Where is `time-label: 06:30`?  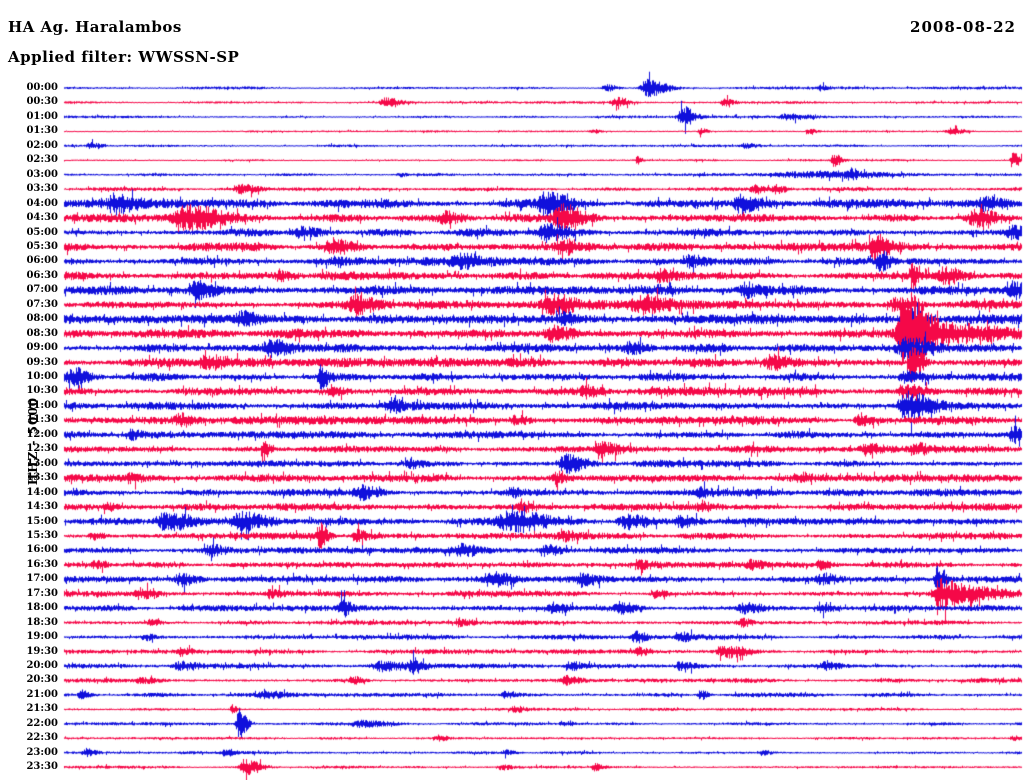
time-label: 06:30 is located at coordinates (42, 275).